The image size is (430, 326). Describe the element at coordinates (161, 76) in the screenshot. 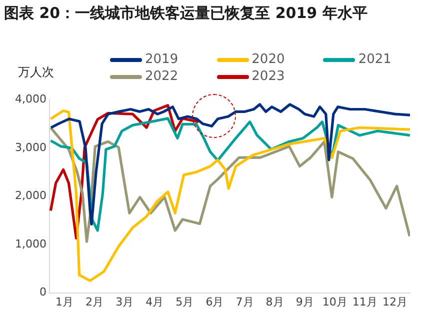

I see `legend-label: 2022` at that location.